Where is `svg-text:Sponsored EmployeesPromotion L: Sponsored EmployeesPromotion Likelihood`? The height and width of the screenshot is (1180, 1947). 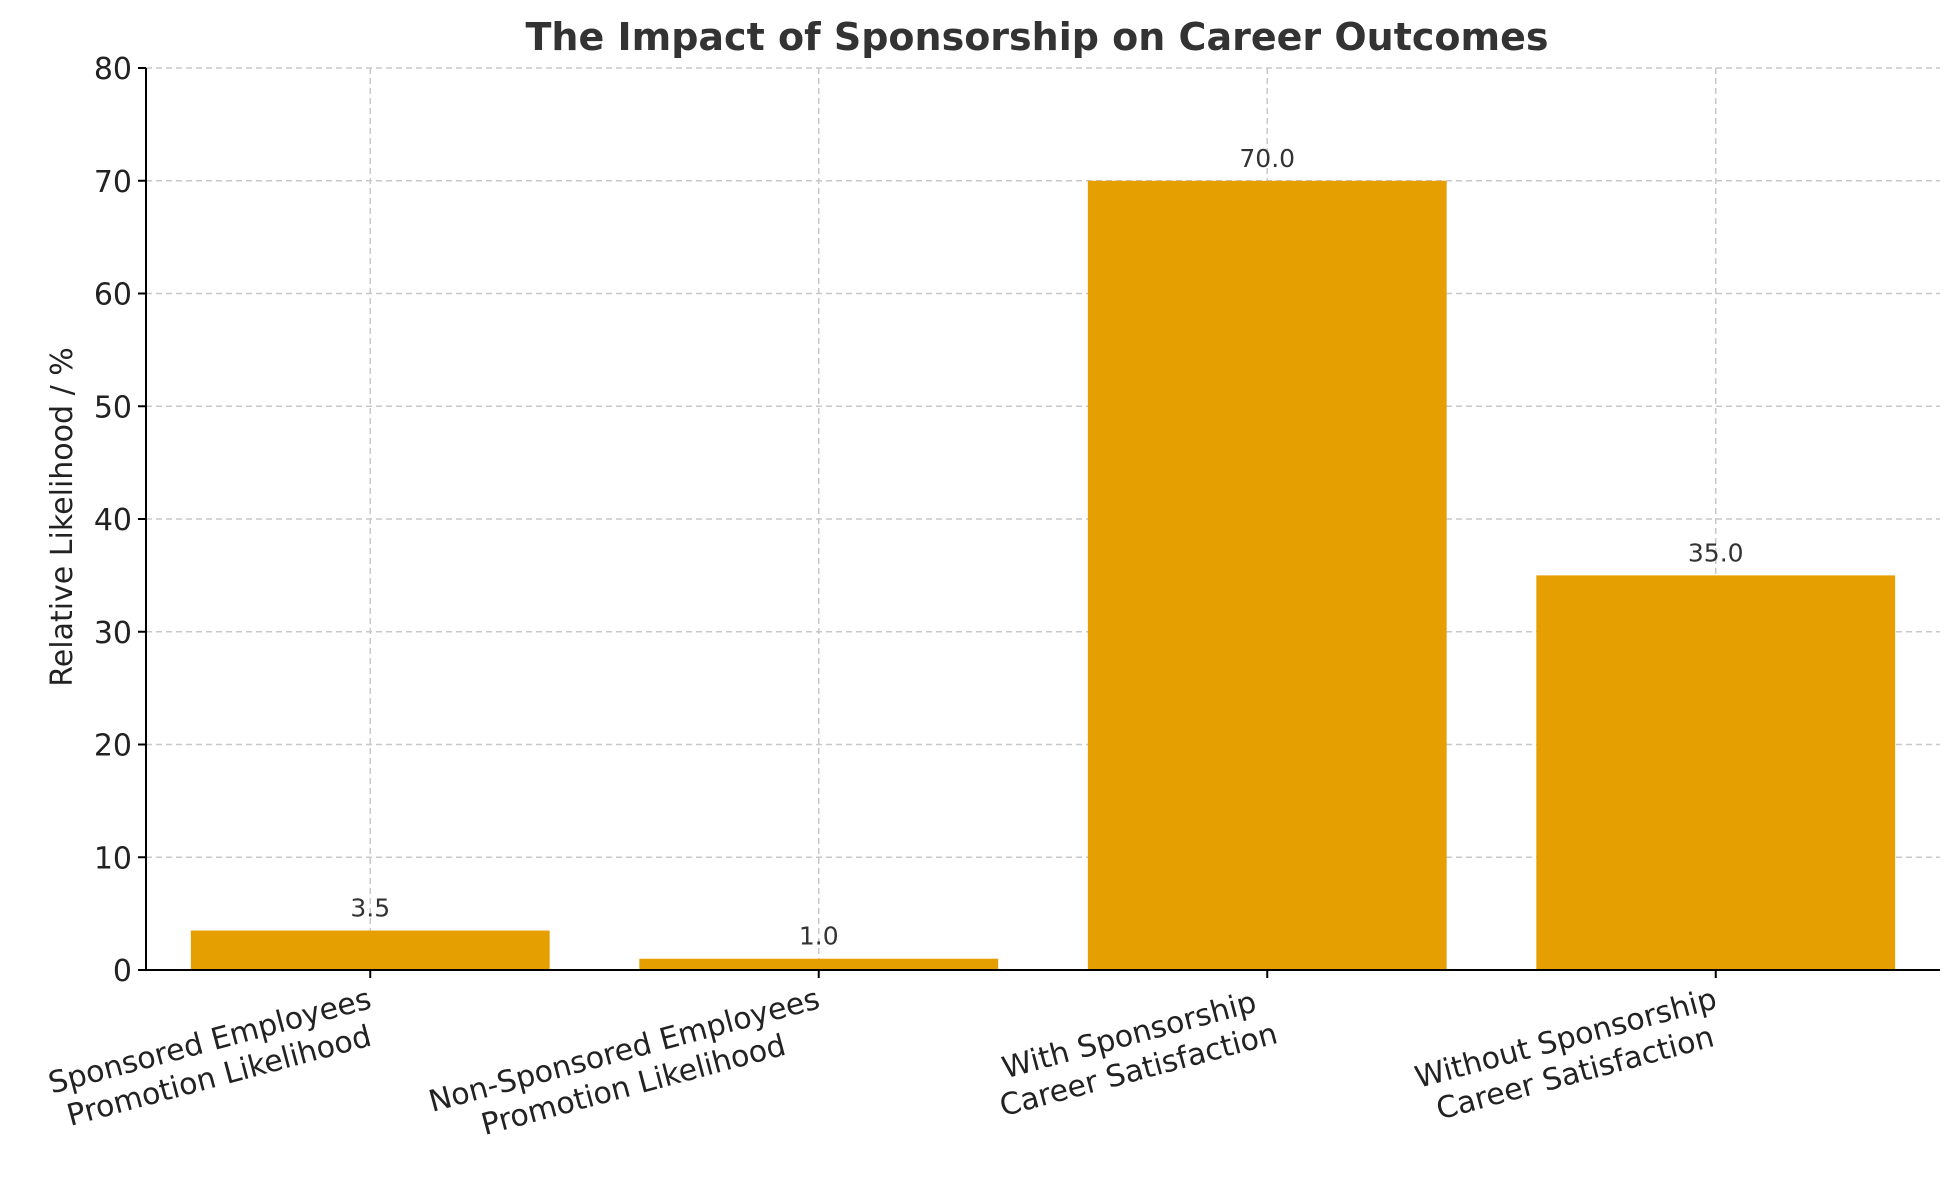
svg-text:Sponsored EmployeesPromotion L: Sponsored EmployeesPromotion Likelihood is located at coordinates (214, 1059).